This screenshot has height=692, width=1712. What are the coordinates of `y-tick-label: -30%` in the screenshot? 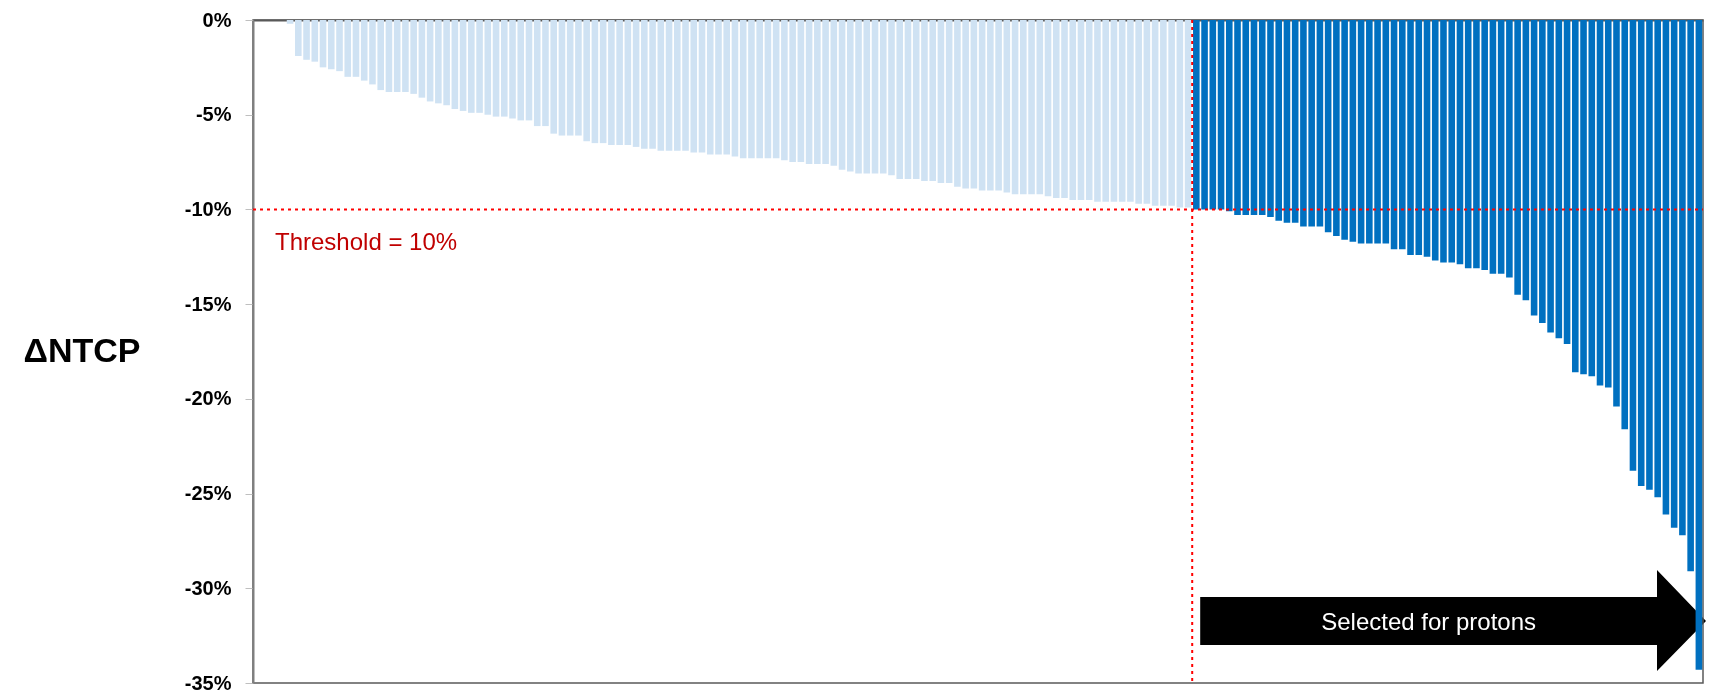 It's located at (208, 587).